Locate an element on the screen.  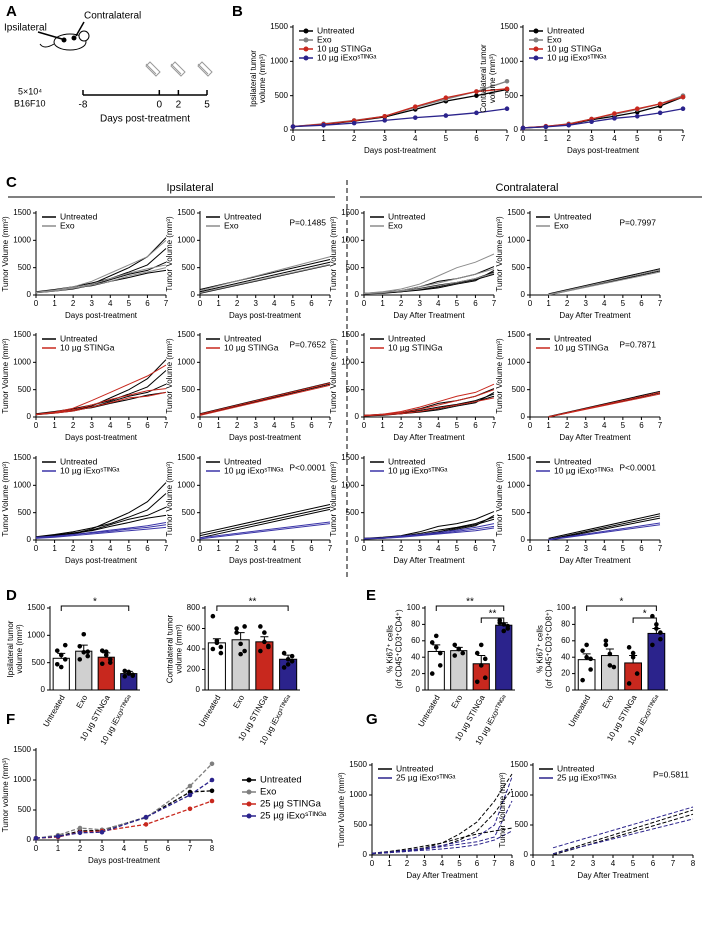
y-tick-label: 600 is located at coordinates (194, 628).